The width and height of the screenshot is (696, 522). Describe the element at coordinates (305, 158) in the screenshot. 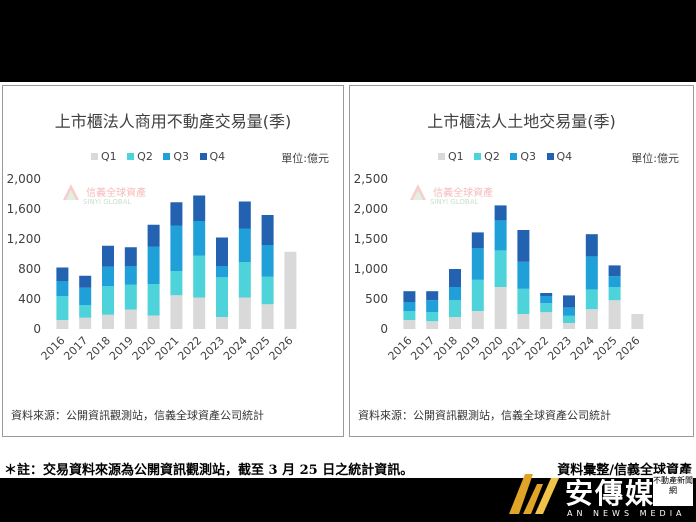

I see `unit-label: 單位:億元` at that location.